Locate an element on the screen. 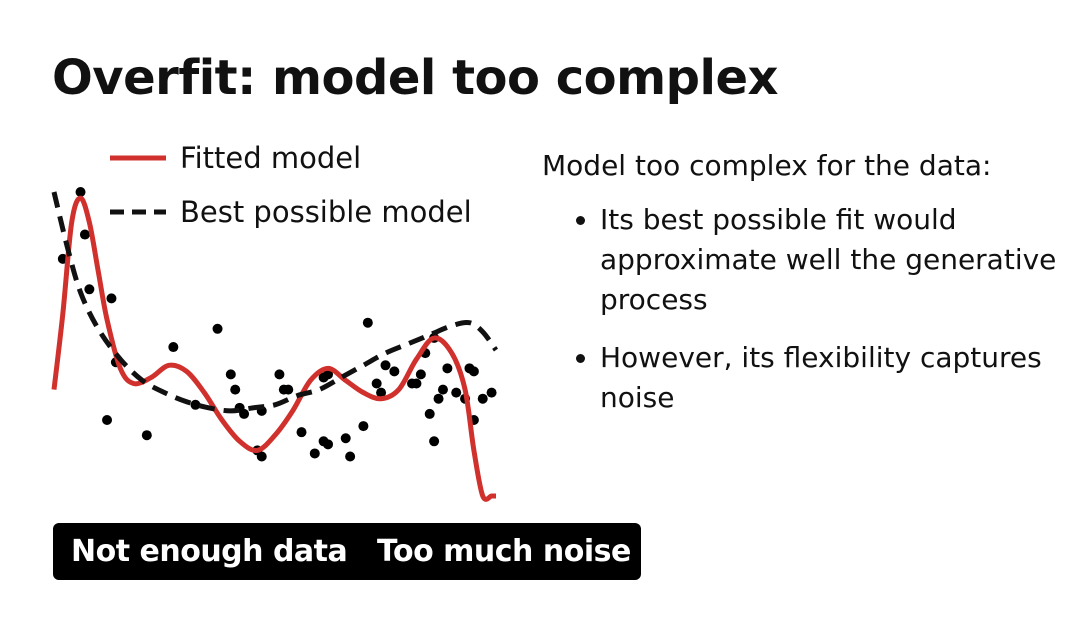 This screenshot has width=1075, height=633. tag-too-much-noise: Too much noise is located at coordinates (504, 551).